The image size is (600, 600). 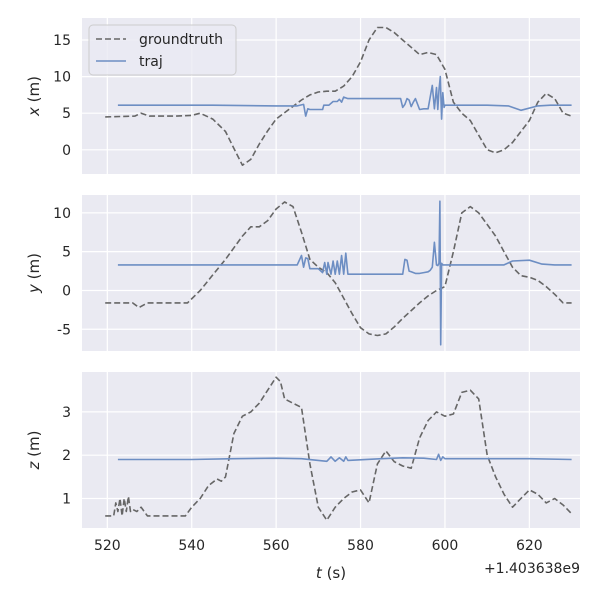 I want to click on x-axis-label-unit: (s), so click(x=334, y=573).